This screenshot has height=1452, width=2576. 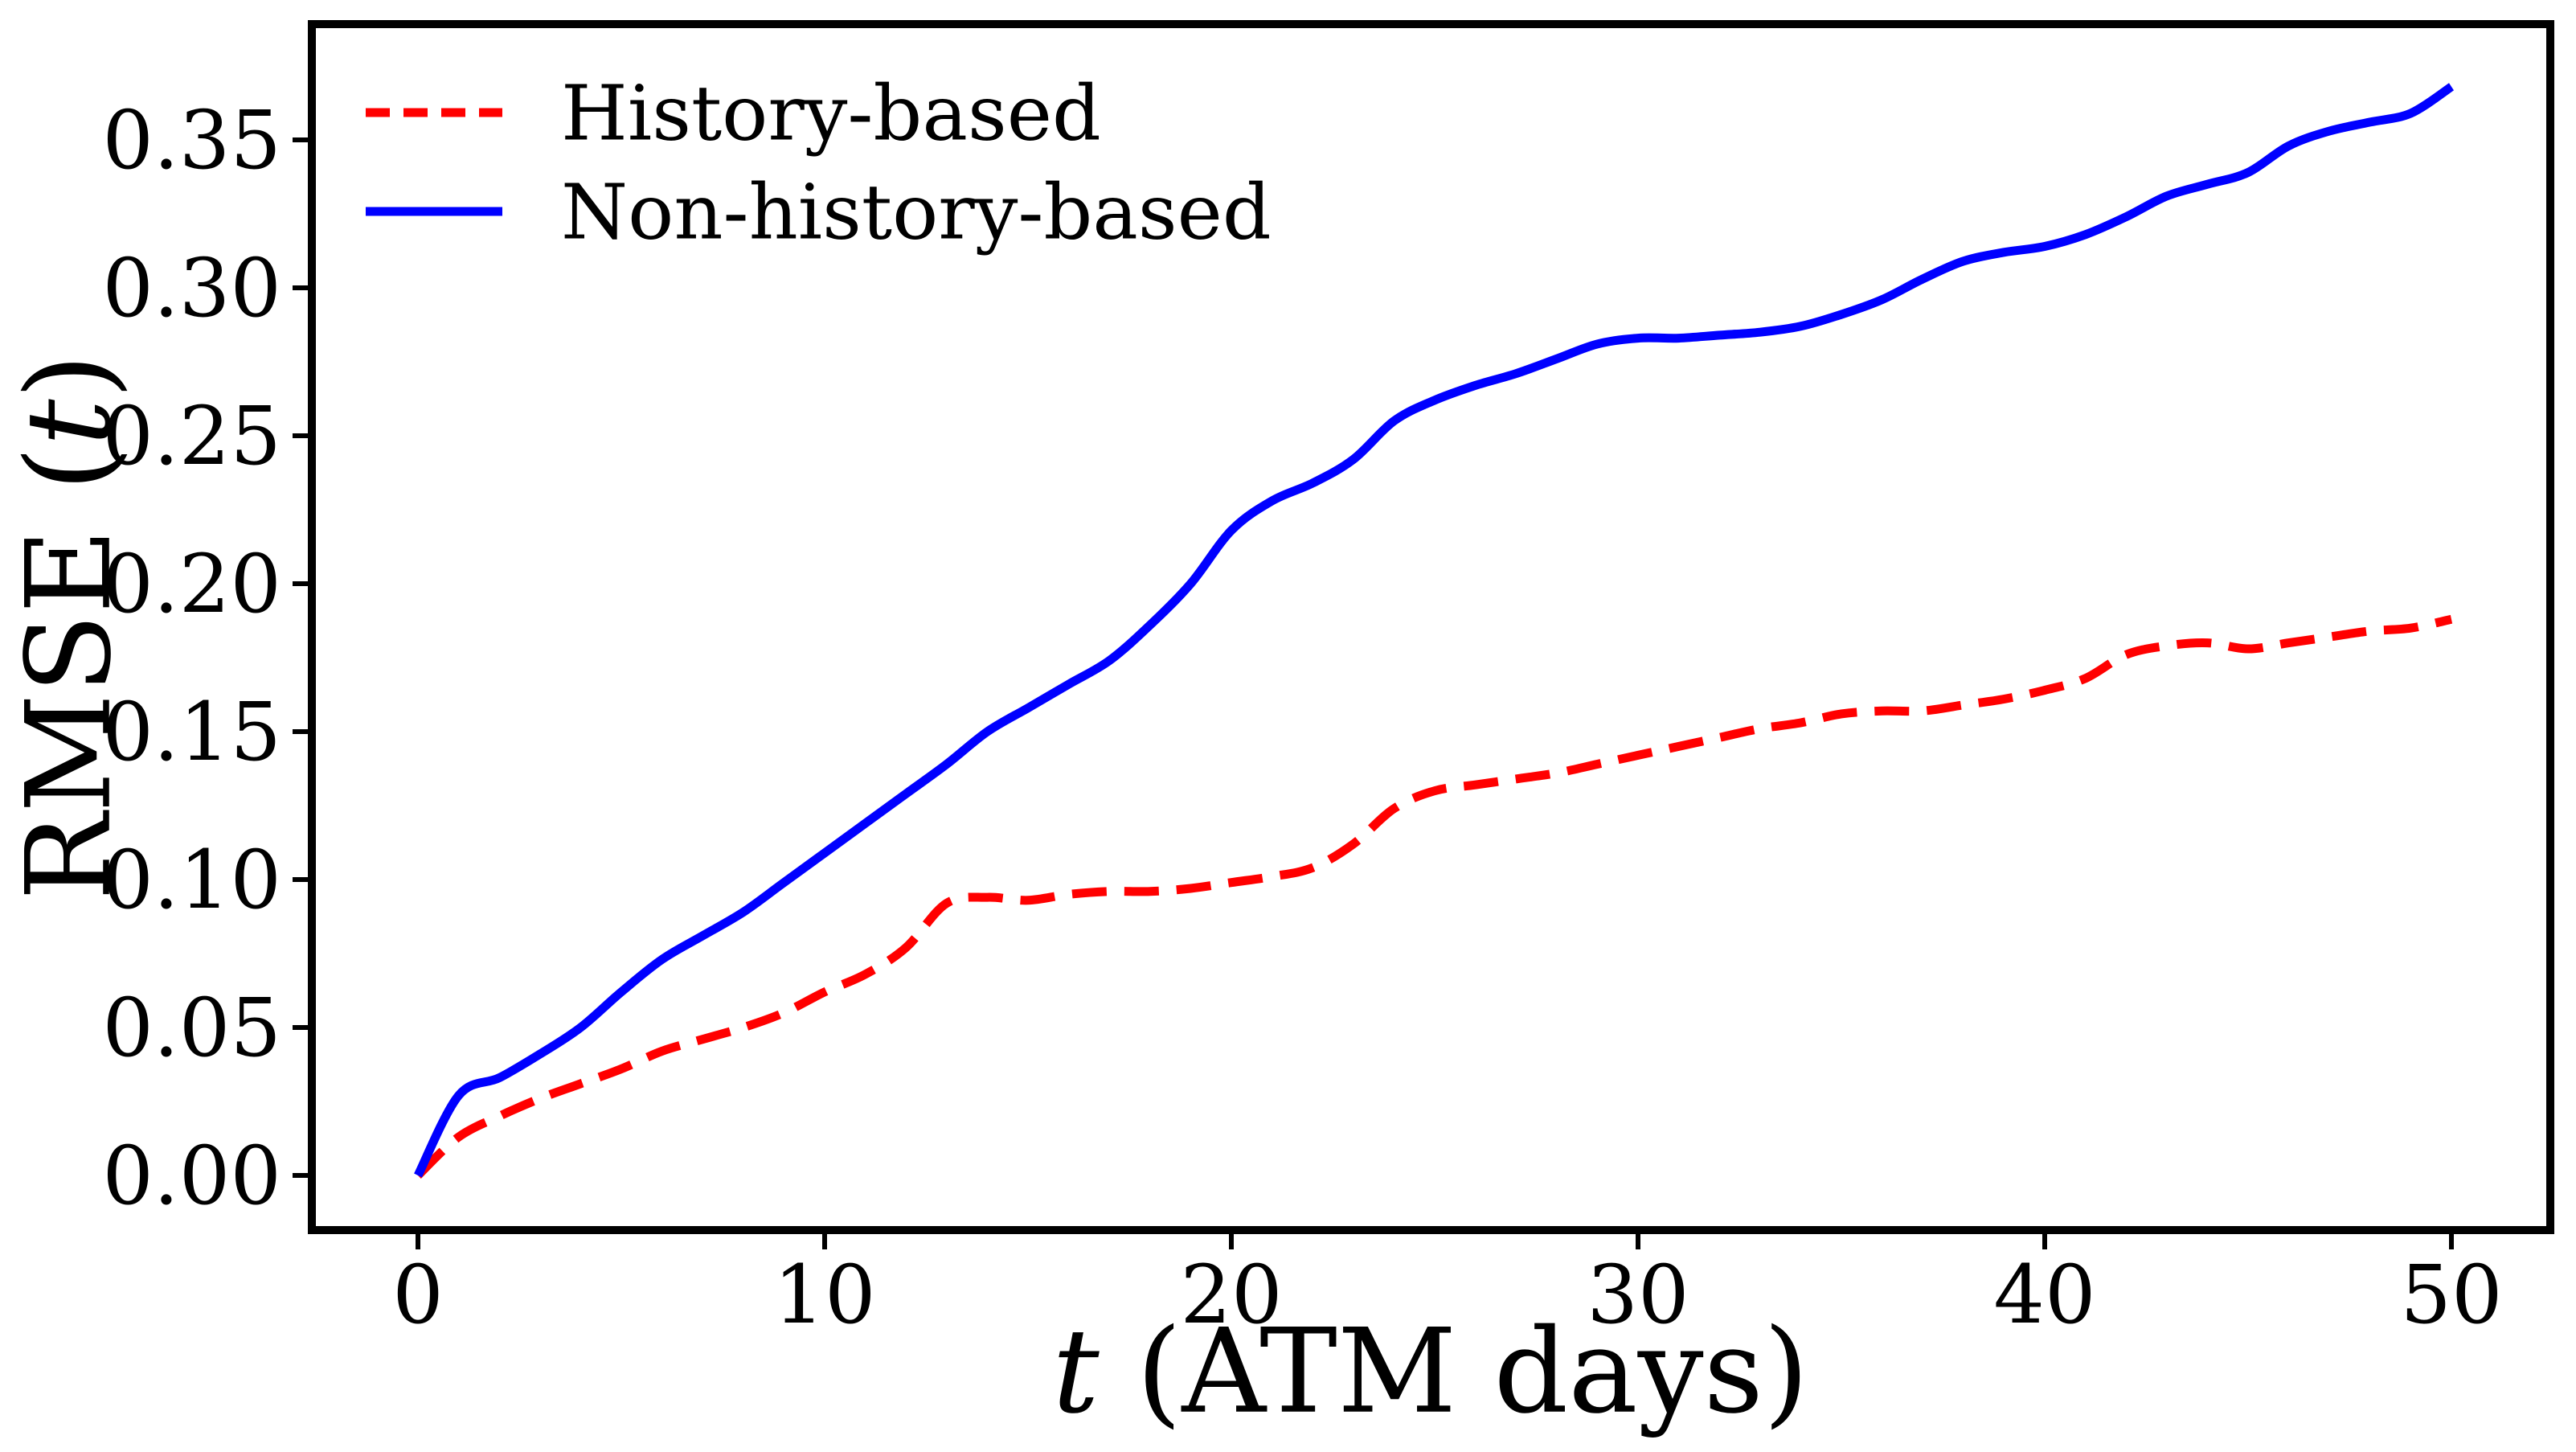 I want to click on x-tick-label-10: 10, so click(x=824, y=1295).